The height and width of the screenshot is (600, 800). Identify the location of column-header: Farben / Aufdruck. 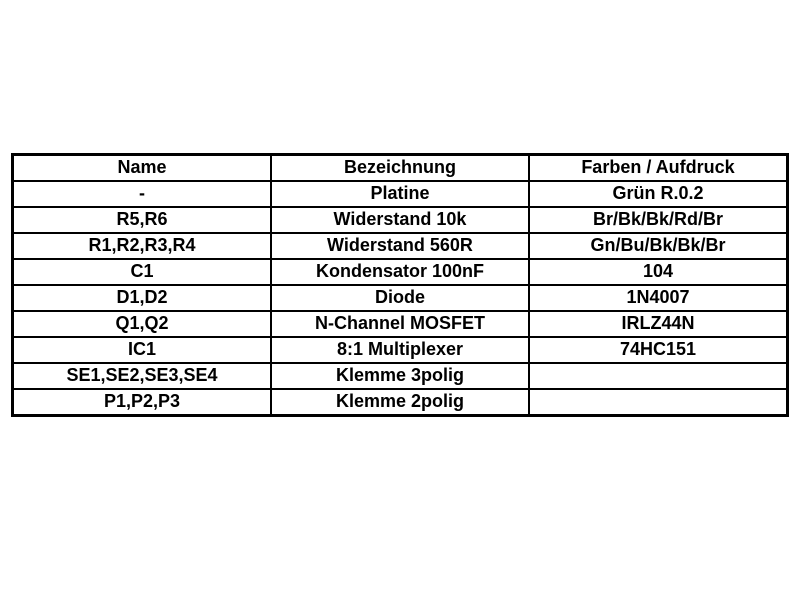
(658, 167).